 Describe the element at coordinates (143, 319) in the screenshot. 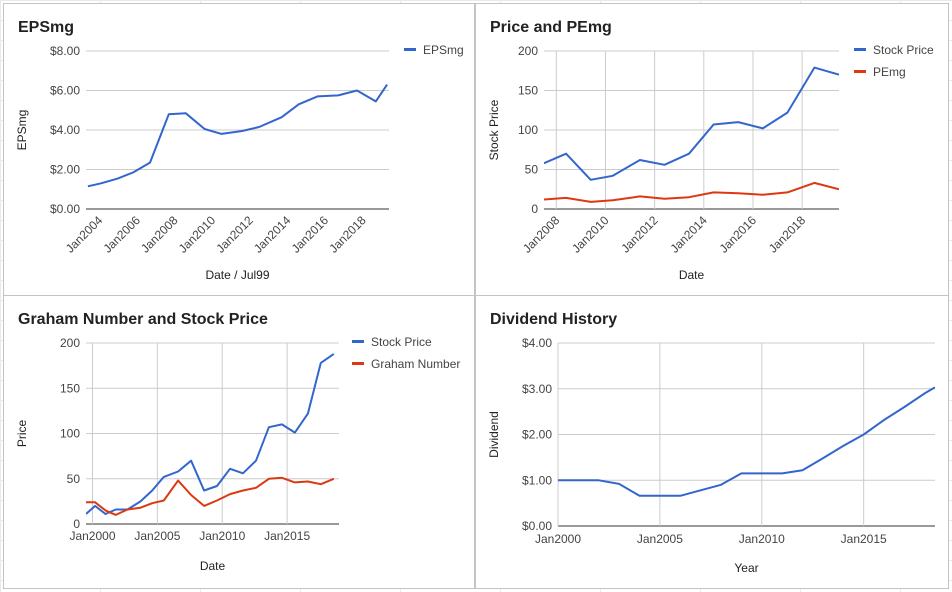

I see `chart-title: Graham Number and Stock Price` at that location.